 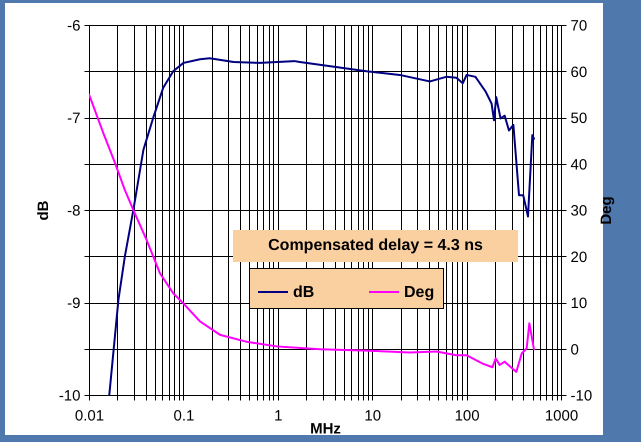 I want to click on x-tick-label: 1, so click(x=278, y=416).